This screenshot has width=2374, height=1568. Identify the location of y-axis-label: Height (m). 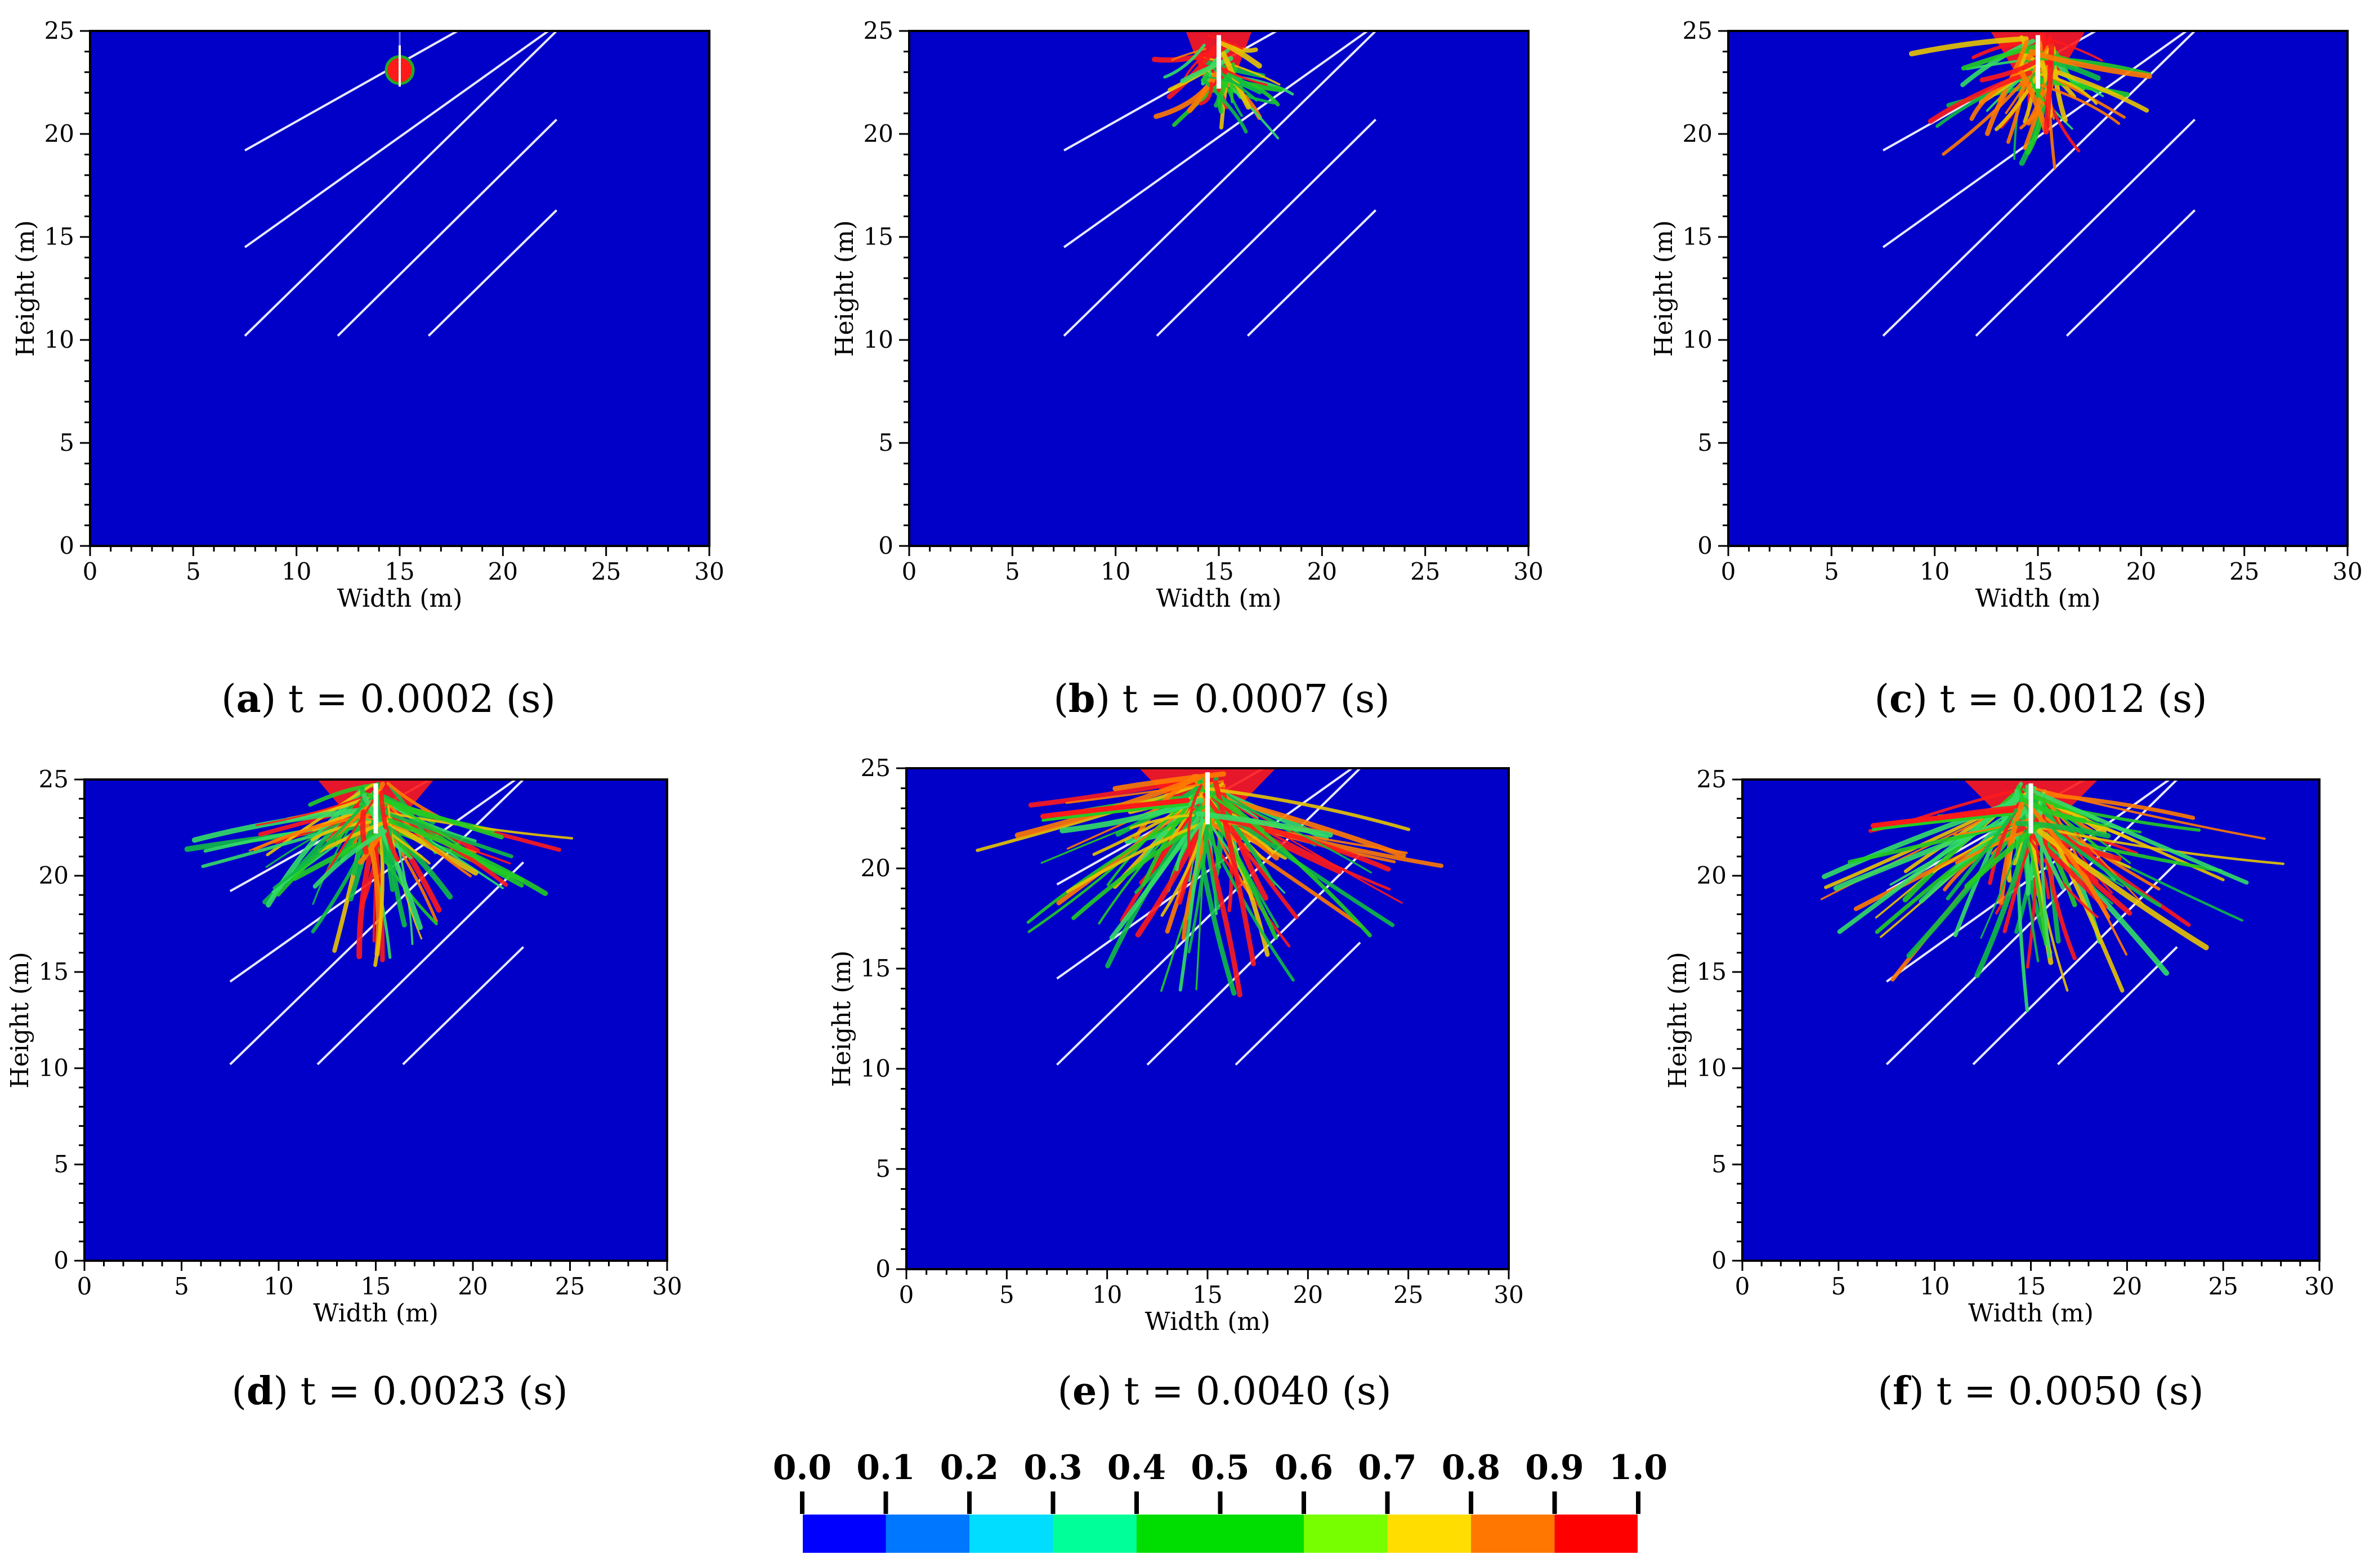
(26, 288).